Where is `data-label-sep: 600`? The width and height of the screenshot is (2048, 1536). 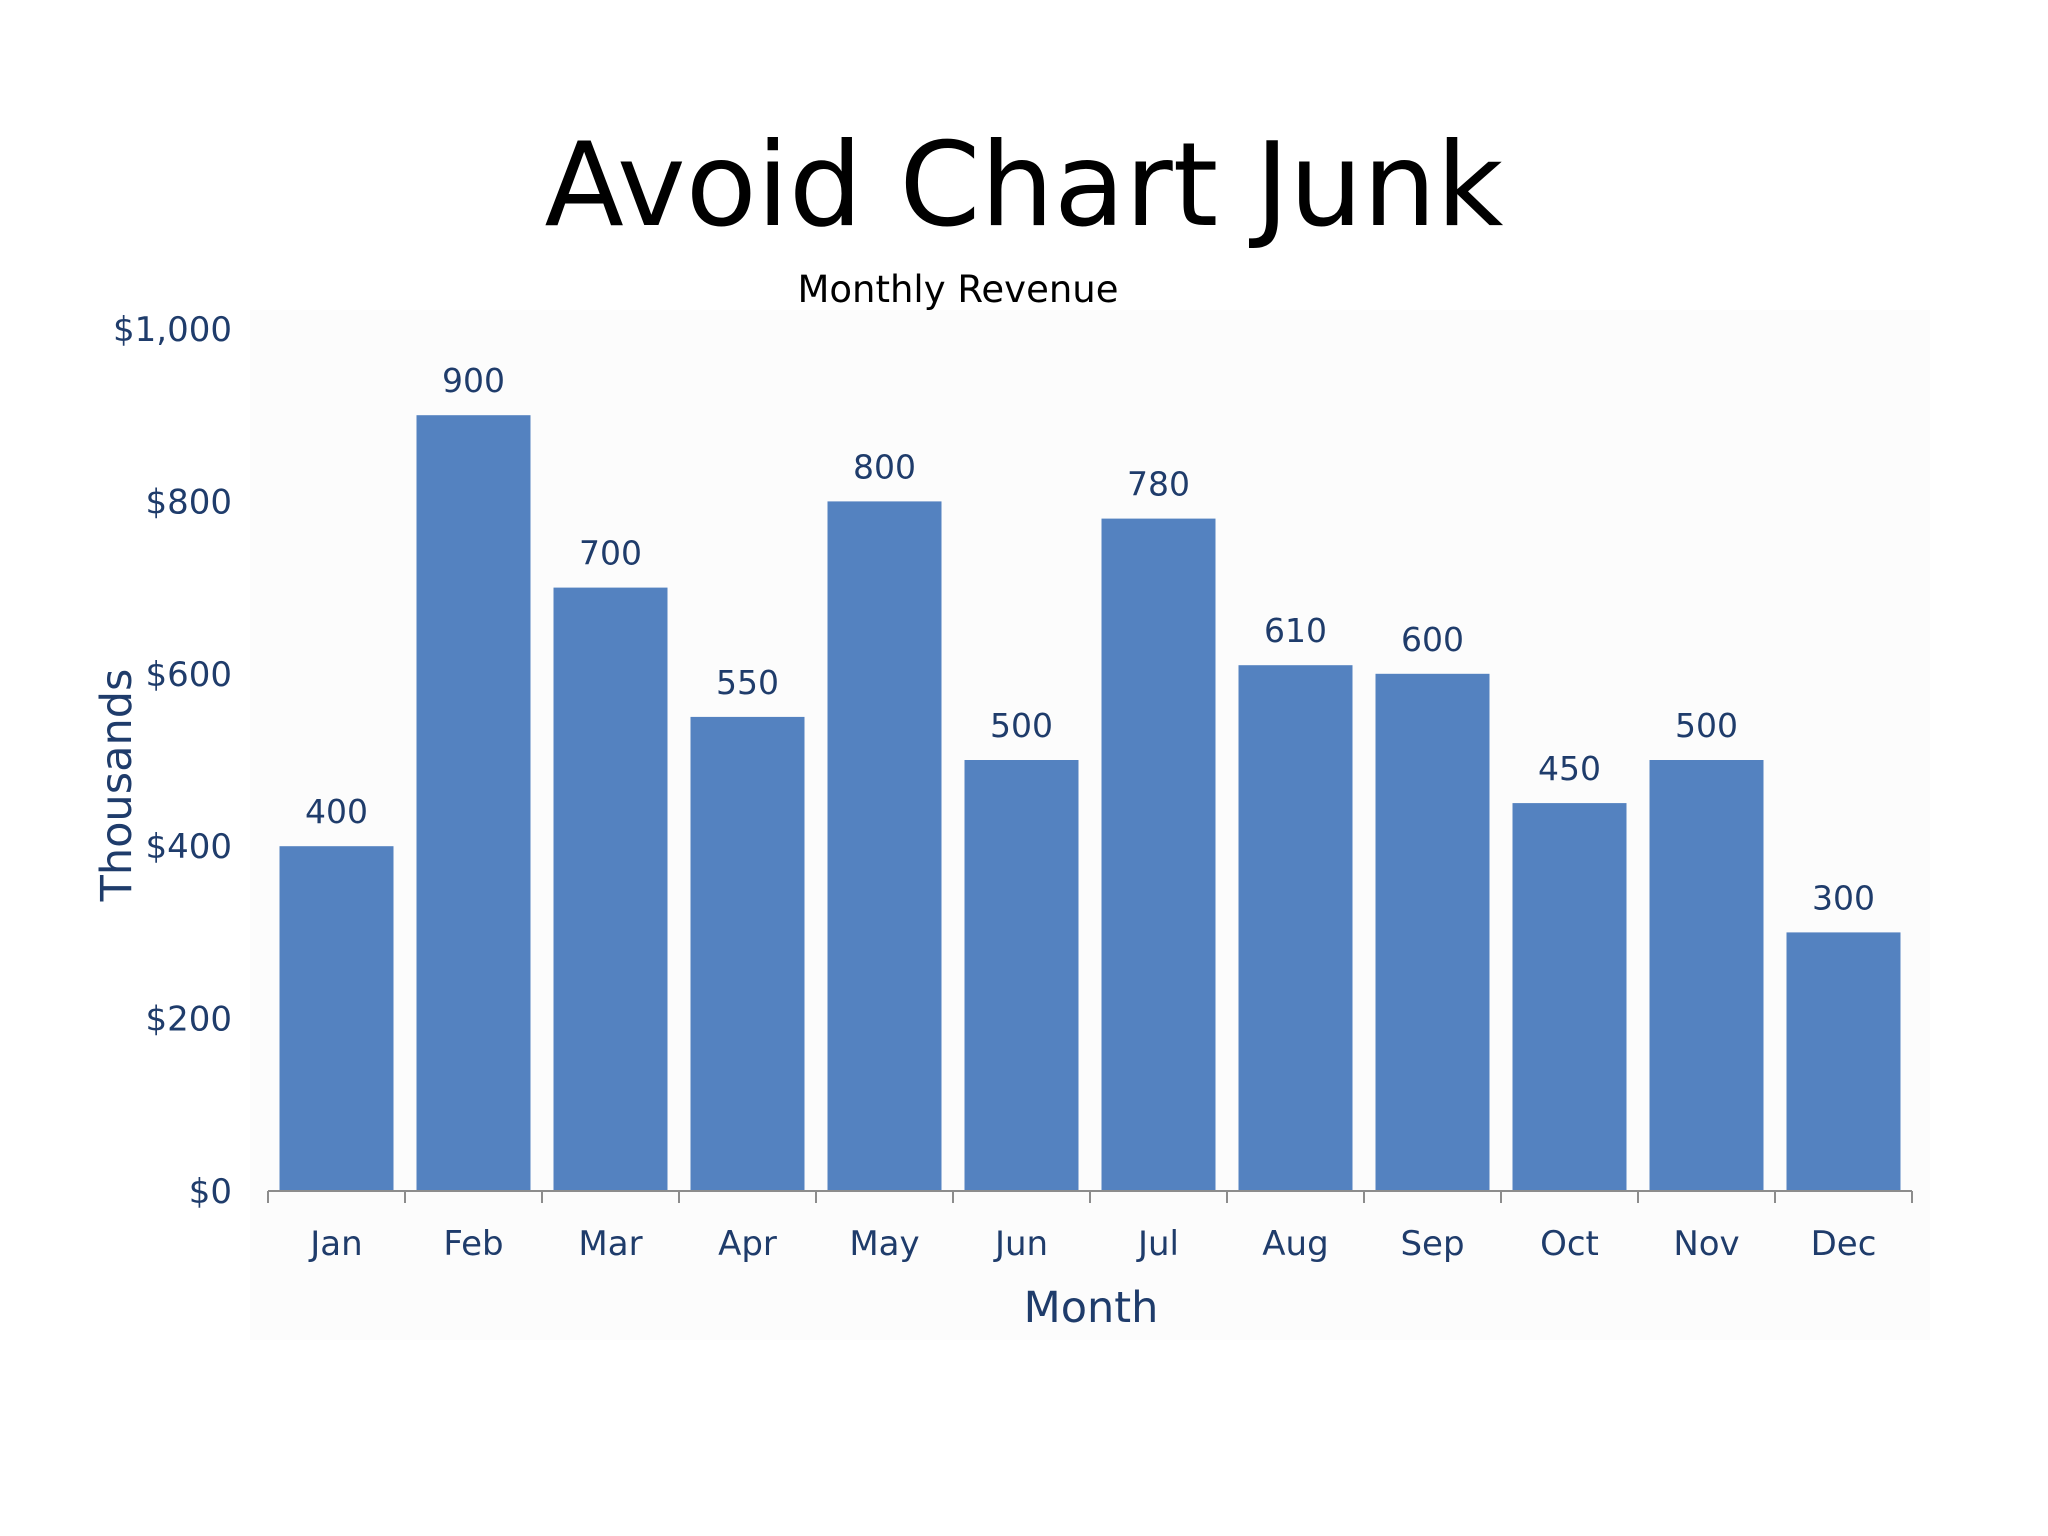 data-label-sep: 600 is located at coordinates (1432, 639).